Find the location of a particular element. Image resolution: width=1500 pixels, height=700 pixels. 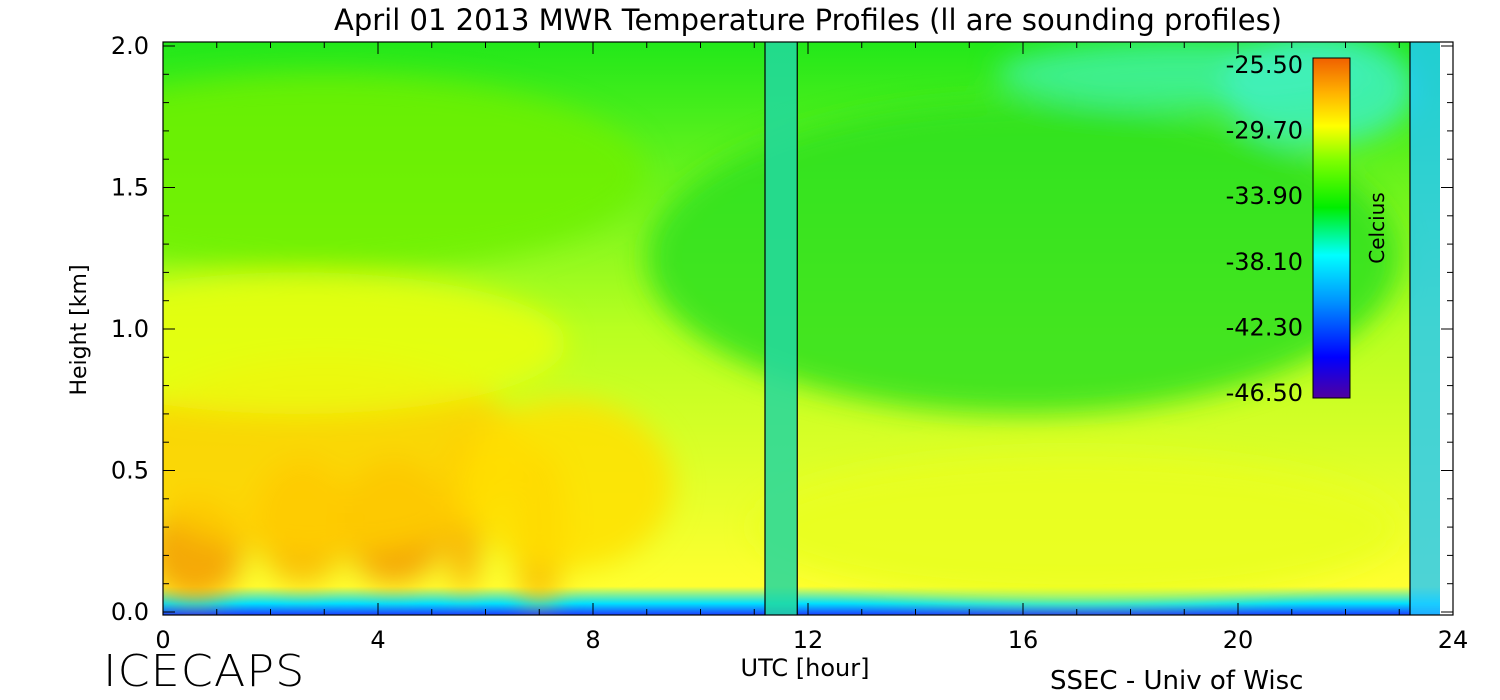

colorbar-tick-label: -33.90 is located at coordinates (1264, 196).